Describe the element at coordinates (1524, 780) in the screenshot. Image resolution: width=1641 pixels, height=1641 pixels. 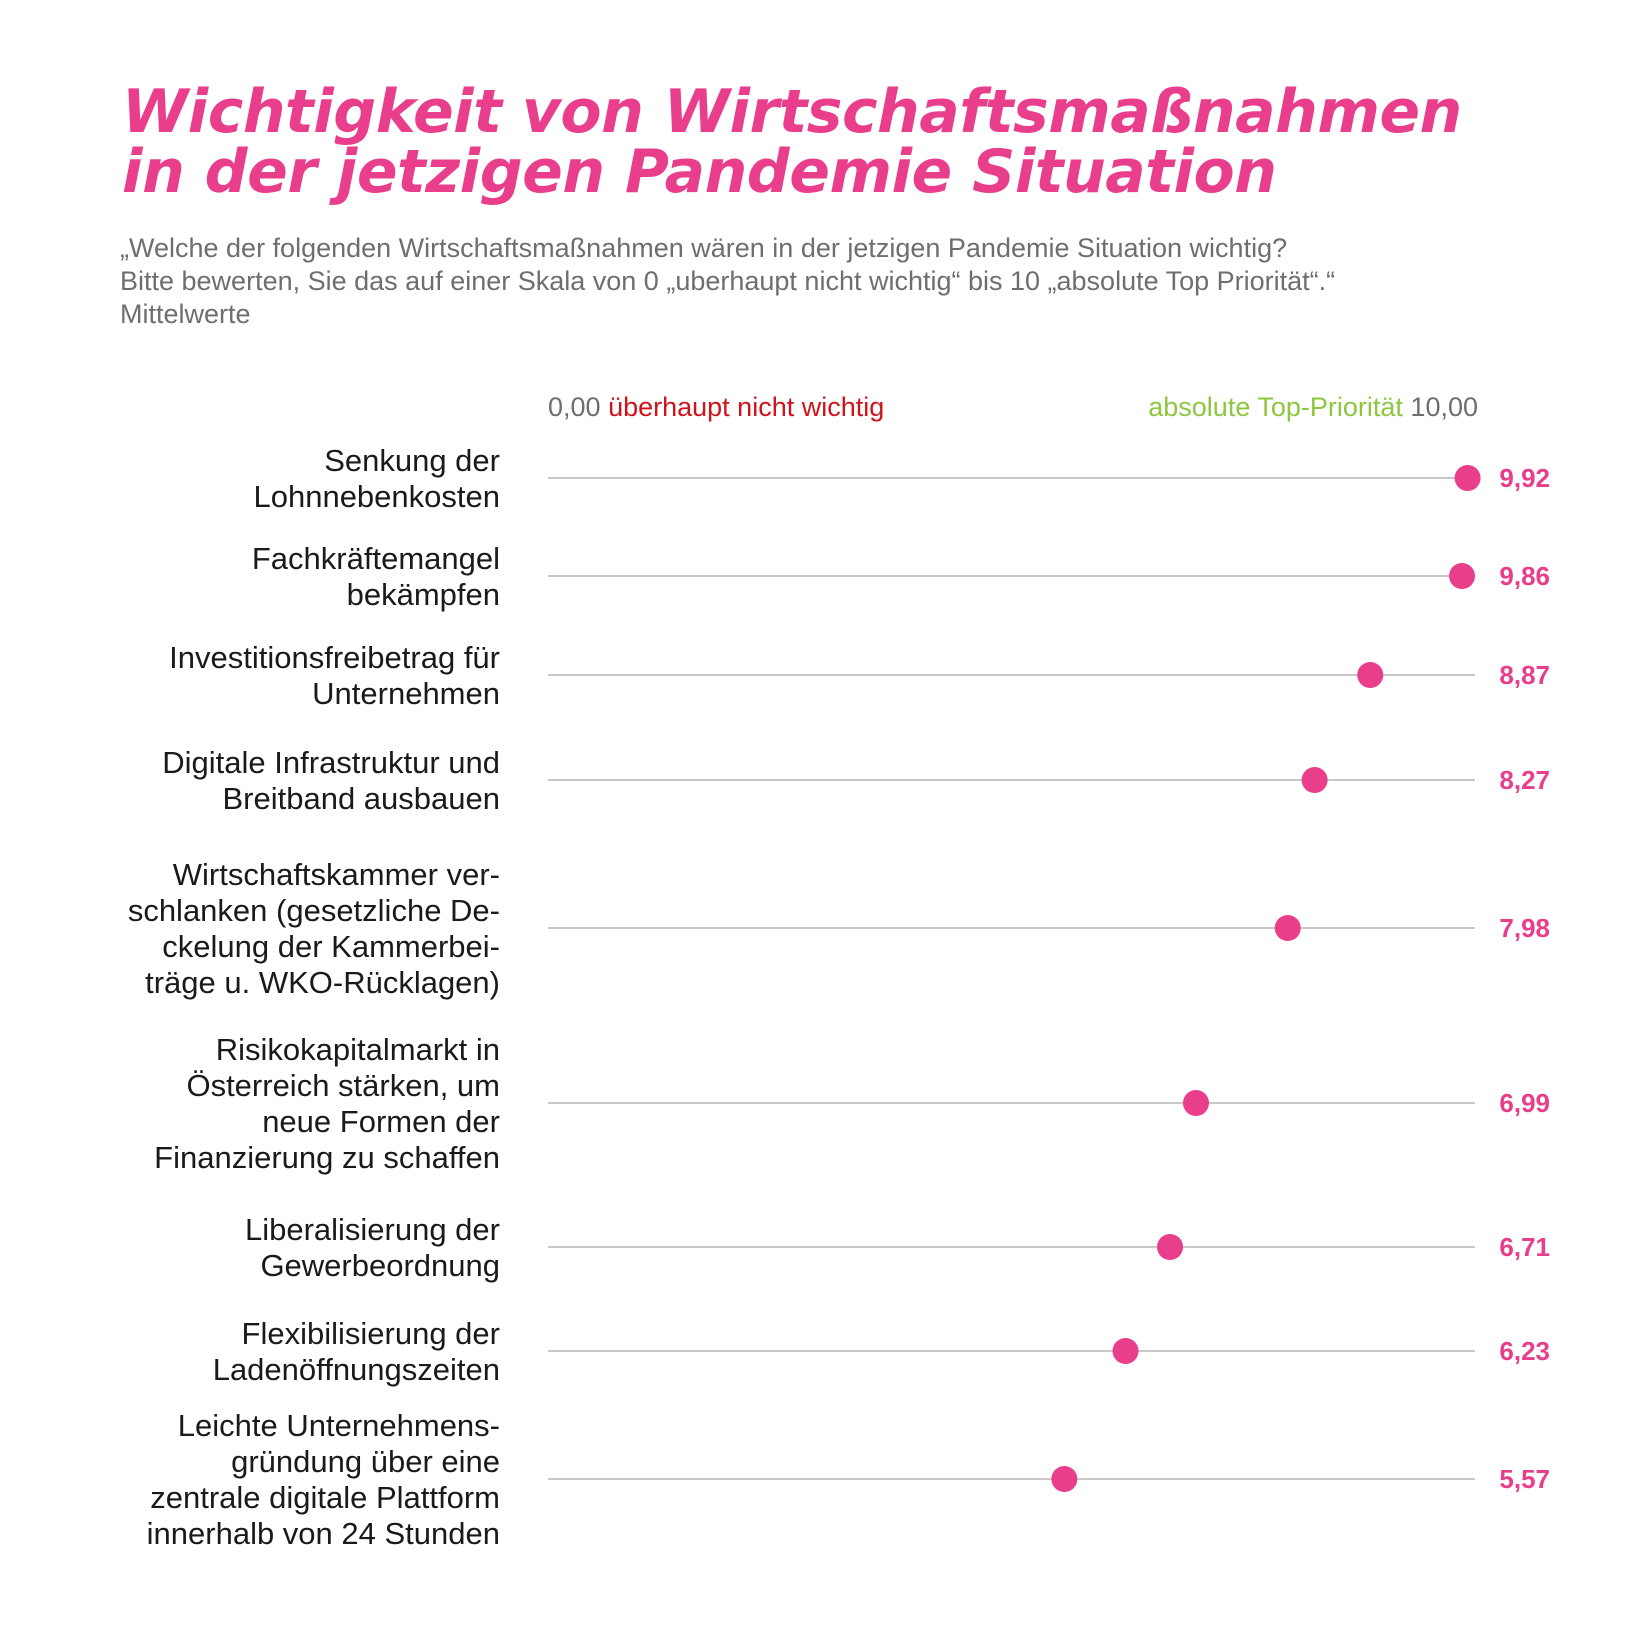
I see `data-label: 8,27` at that location.